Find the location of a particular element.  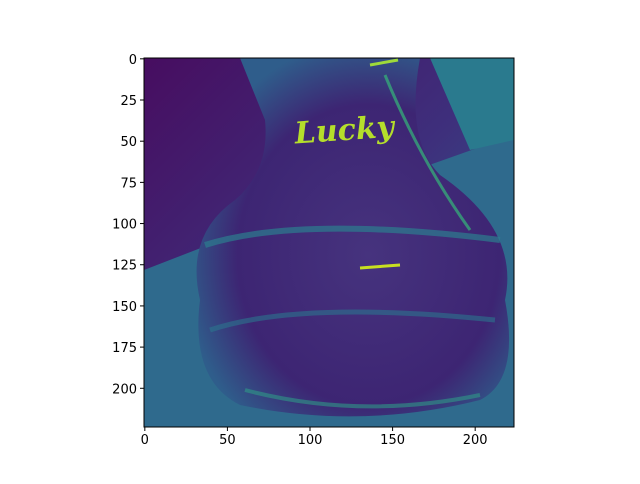

y-tick-label: 25 is located at coordinates (128, 101).